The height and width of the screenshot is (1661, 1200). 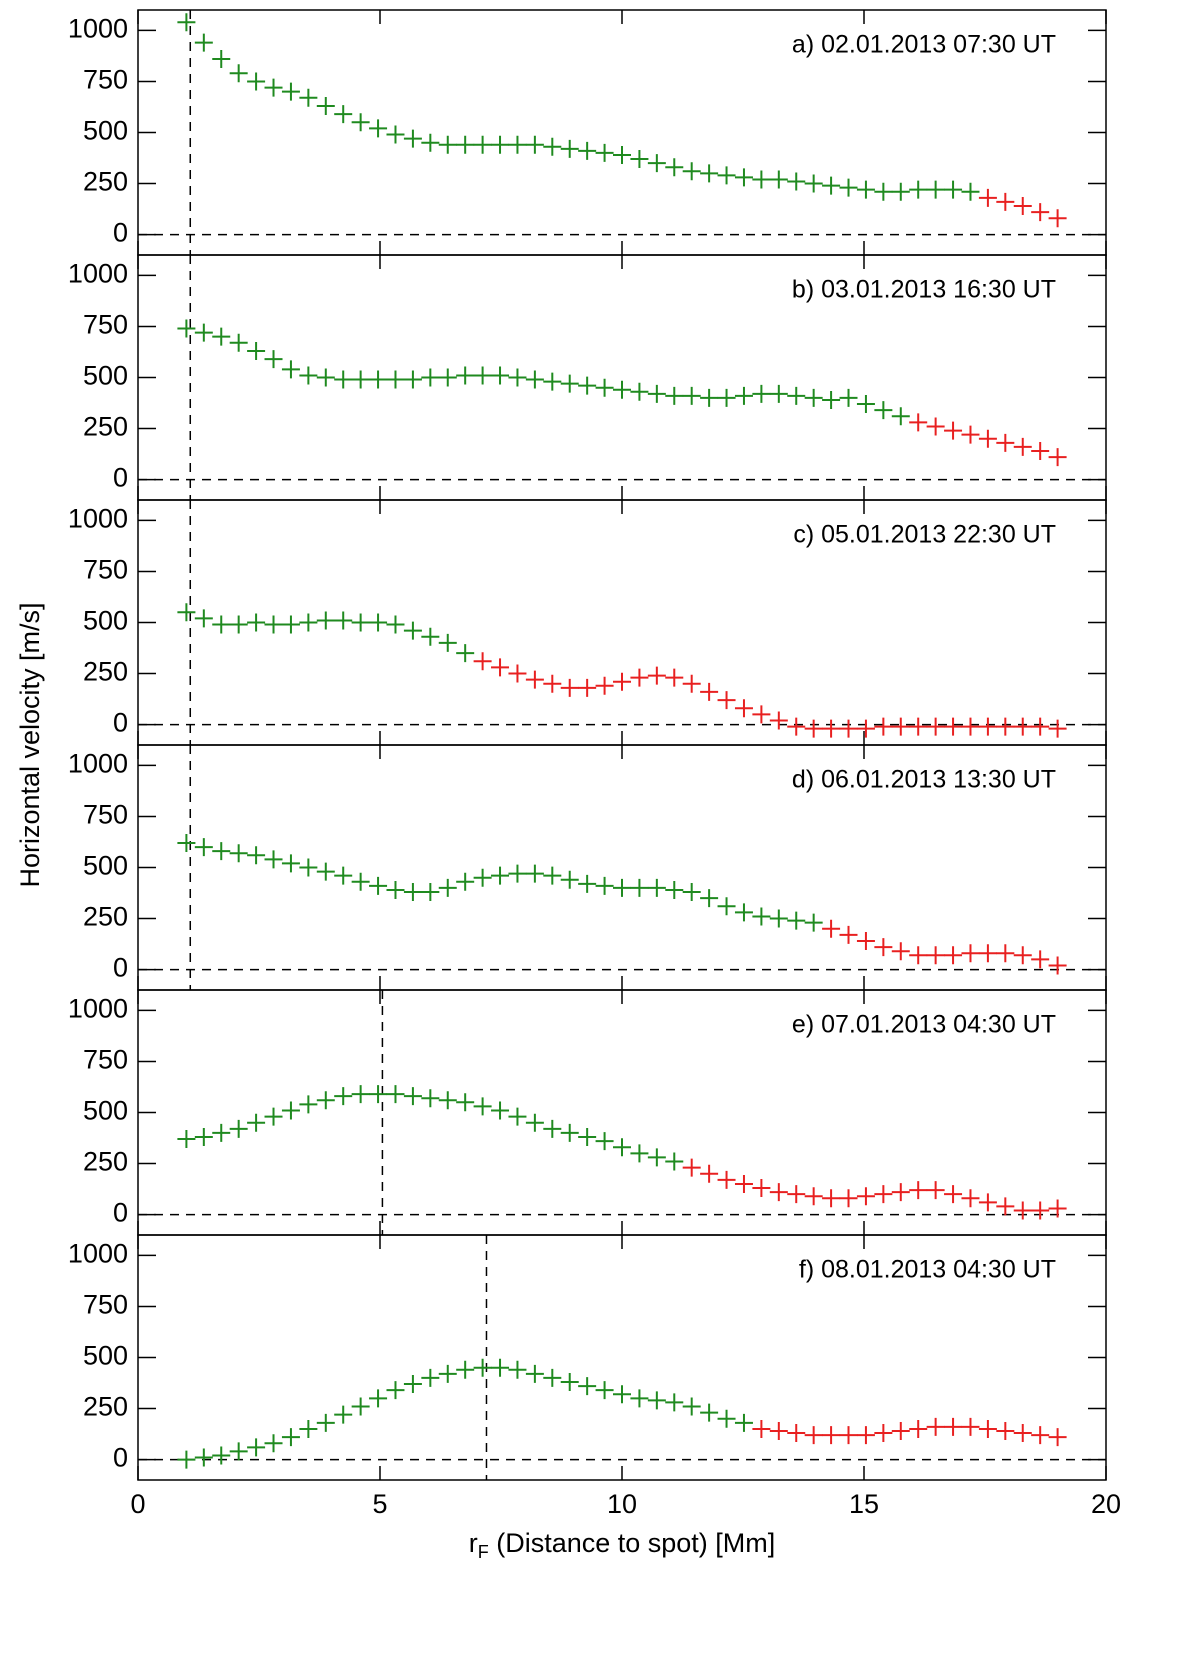 What do you see at coordinates (924, 780) in the screenshot?
I see `panel-annotation: d) 06.01.2013 13:30 UT` at bounding box center [924, 780].